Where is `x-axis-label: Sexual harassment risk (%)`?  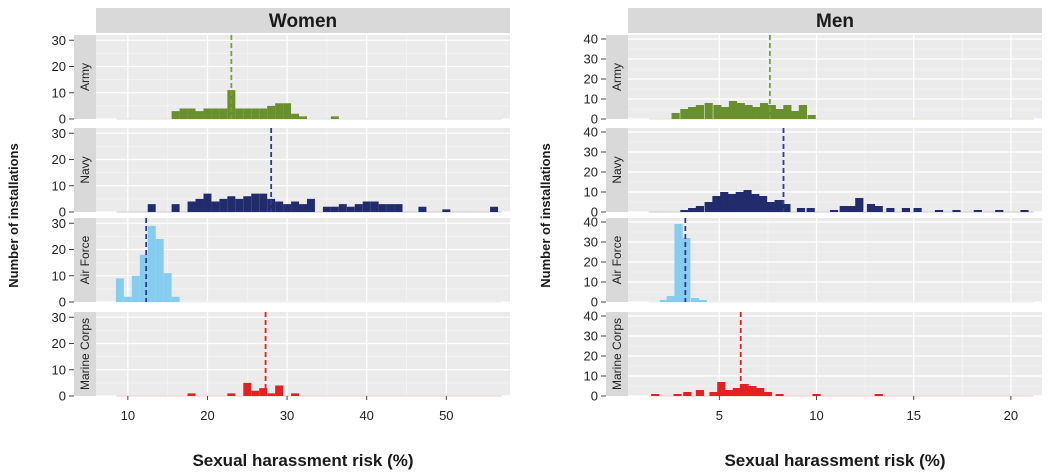 x-axis-label: Sexual harassment risk (%) is located at coordinates (302, 460).